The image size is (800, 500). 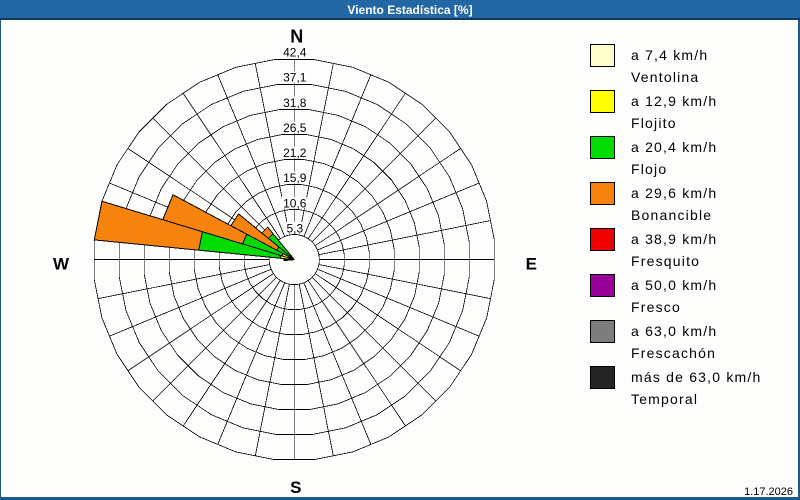 What do you see at coordinates (531, 264) in the screenshot?
I see `svg-text: E` at bounding box center [531, 264].